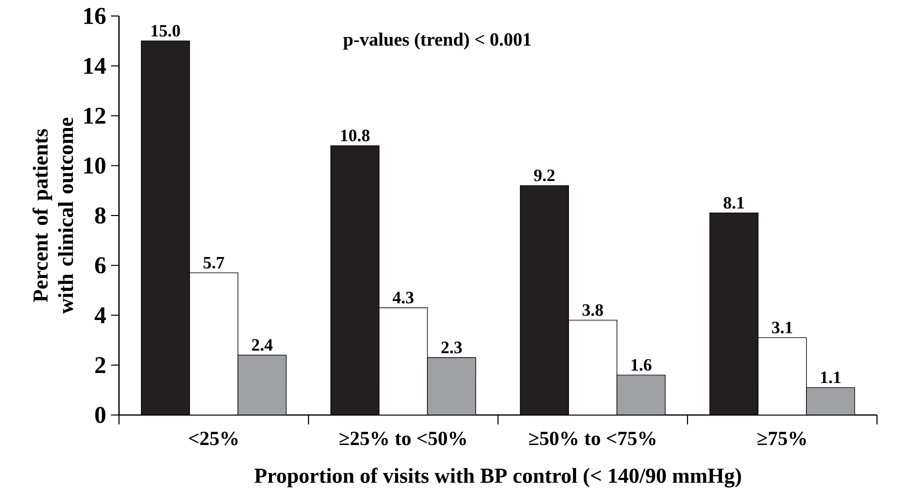 This screenshot has width=899, height=492. Describe the element at coordinates (403, 439) in the screenshot. I see `x-tick-label: ≥25% to <50%` at that location.